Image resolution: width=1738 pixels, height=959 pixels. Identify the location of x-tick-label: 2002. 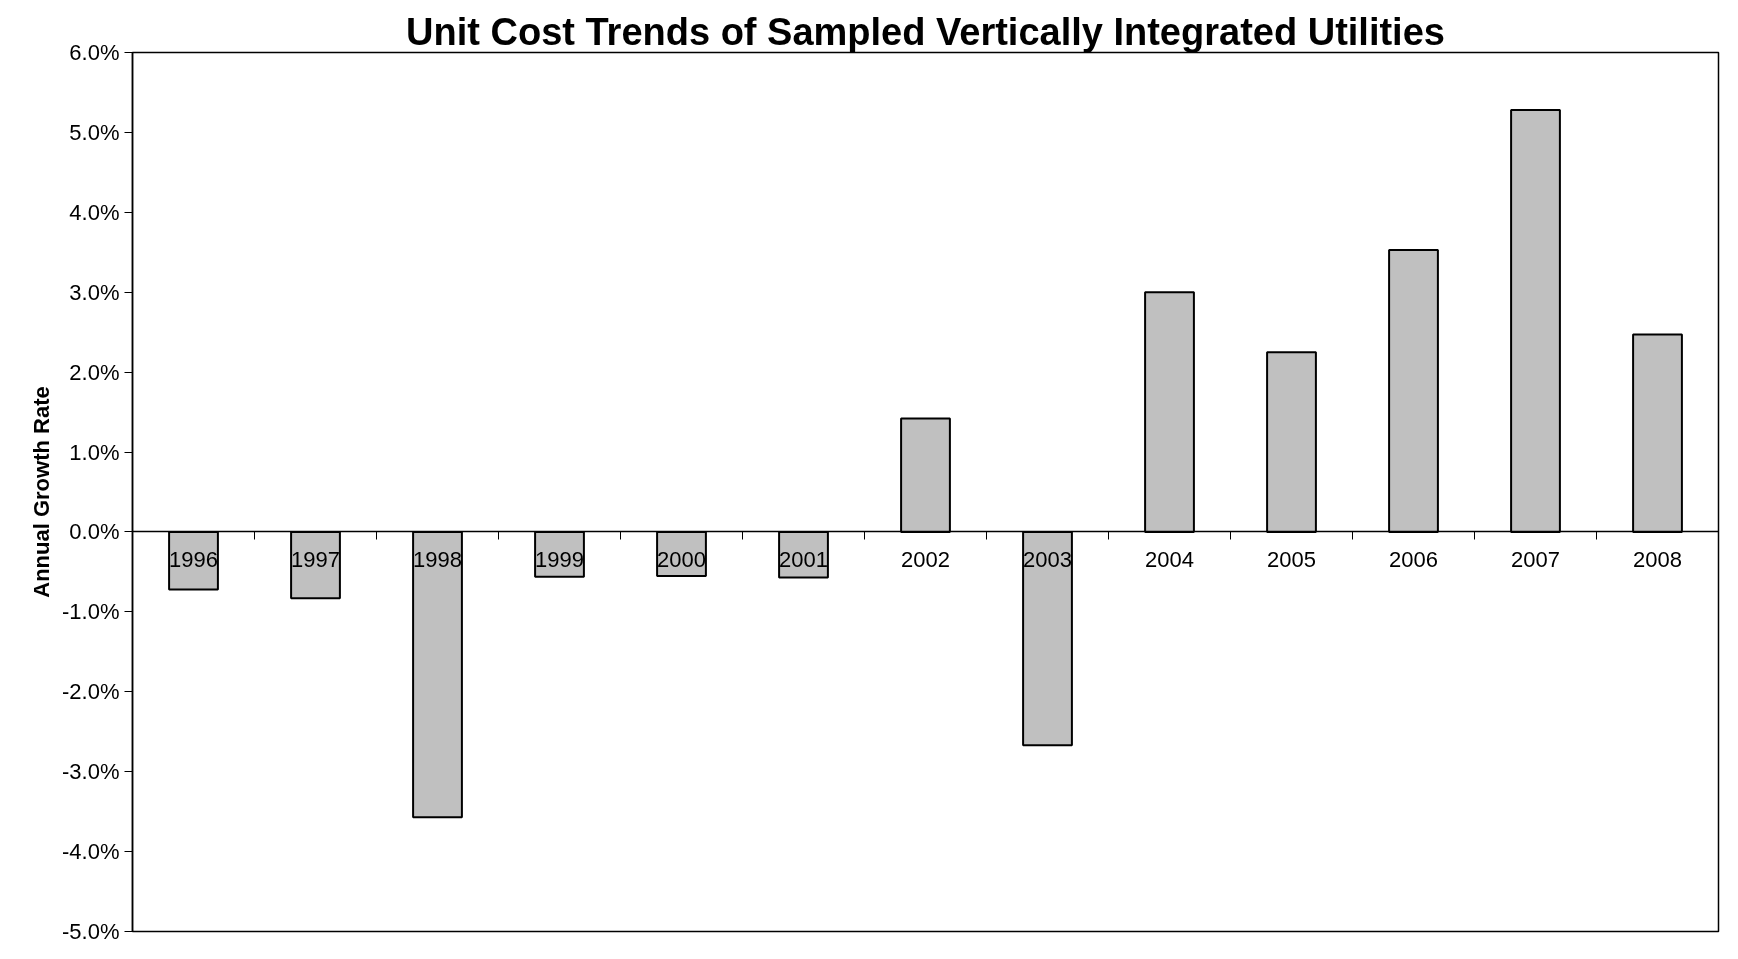
(925, 559).